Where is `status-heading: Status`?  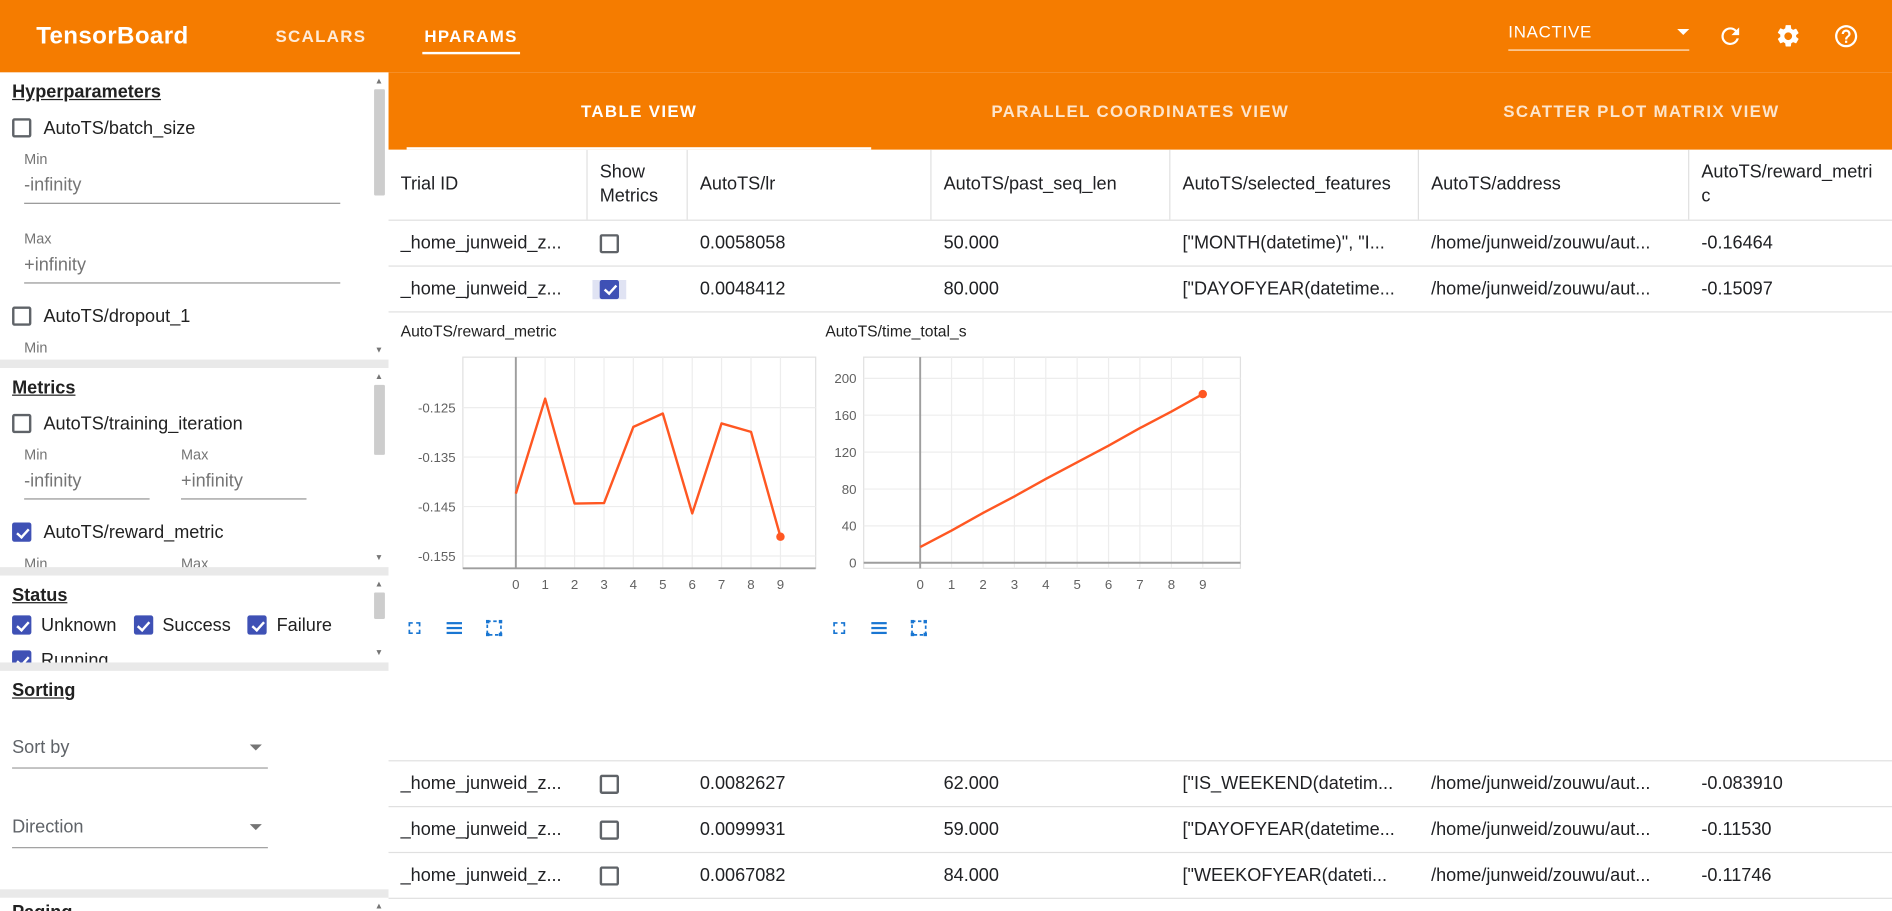
status-heading: Status is located at coordinates (40, 595).